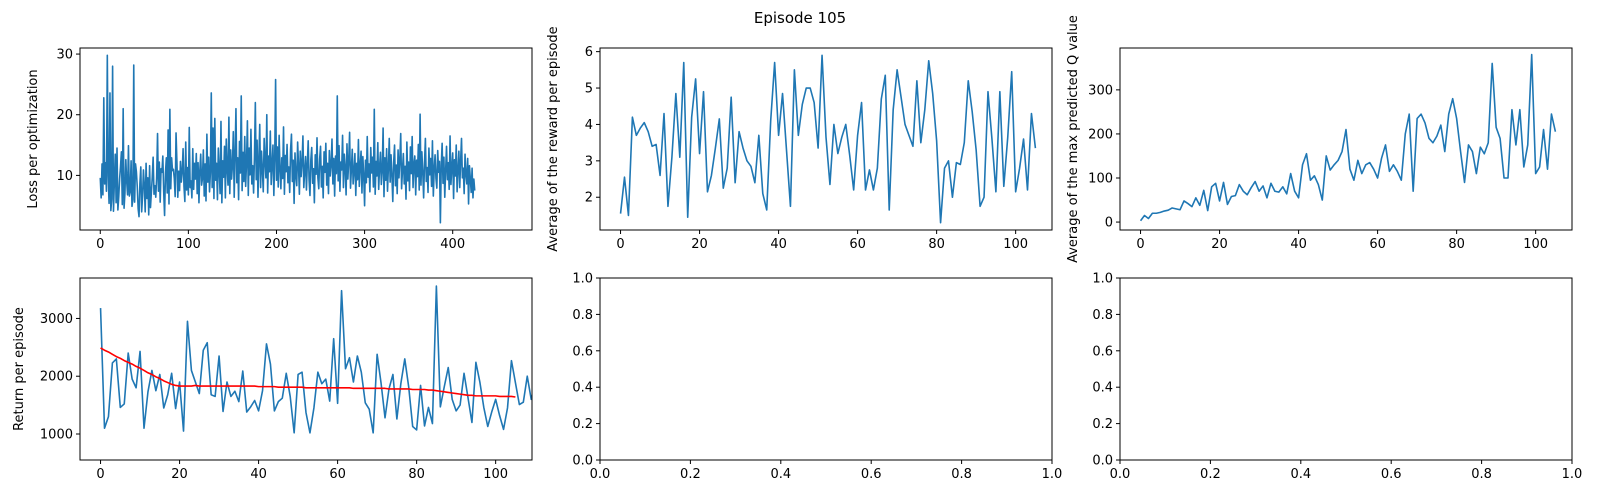  Describe the element at coordinates (64, 115) in the screenshot. I see `y-tick-label: 20` at that location.